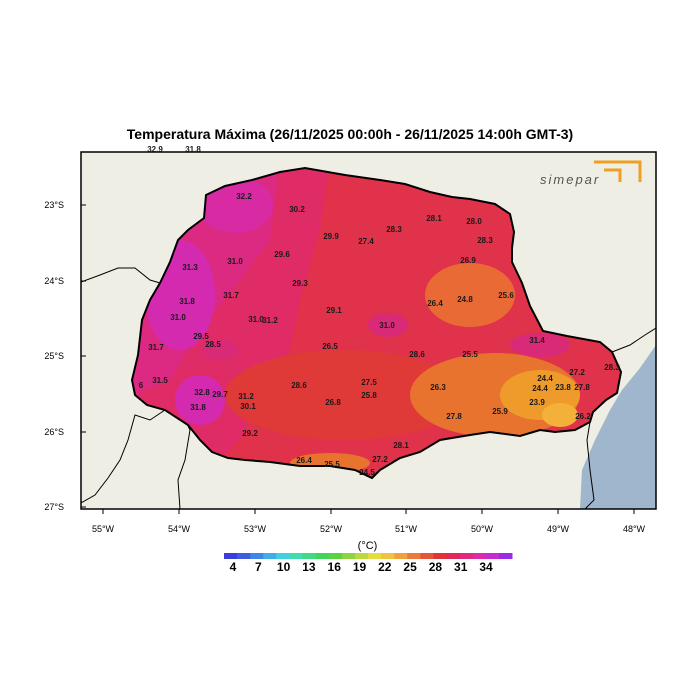  What do you see at coordinates (438, 387) in the screenshot?
I see `station-value: 26.3` at bounding box center [438, 387].